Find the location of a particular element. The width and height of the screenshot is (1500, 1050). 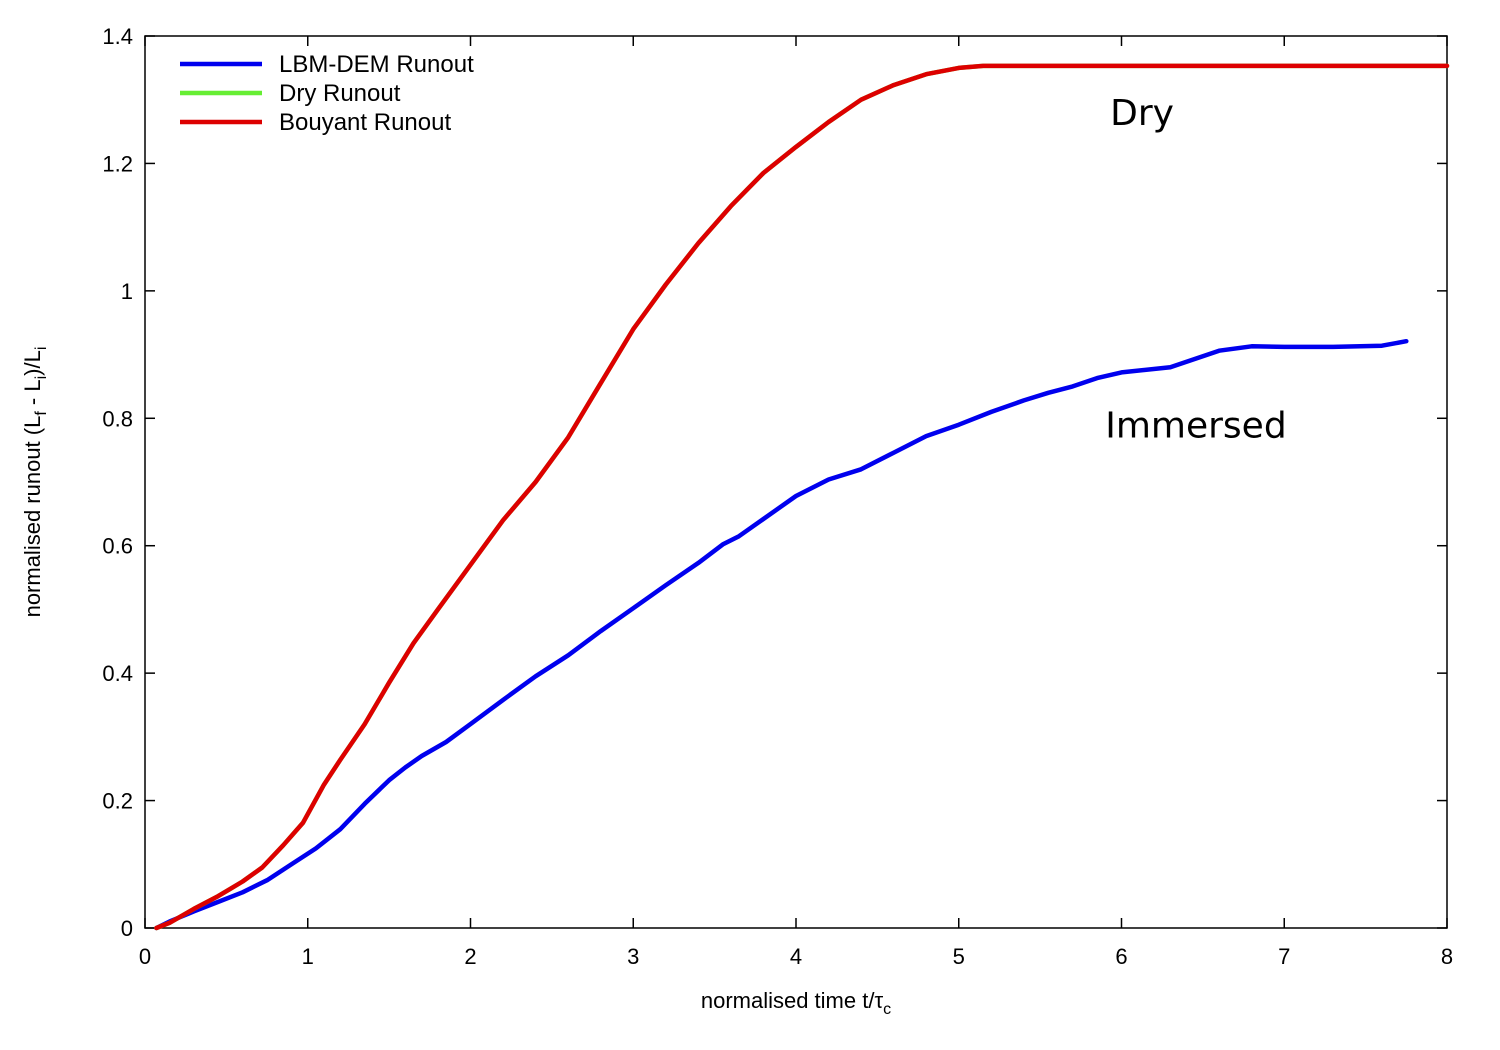

x-tick-label: 5 is located at coordinates (959, 956).